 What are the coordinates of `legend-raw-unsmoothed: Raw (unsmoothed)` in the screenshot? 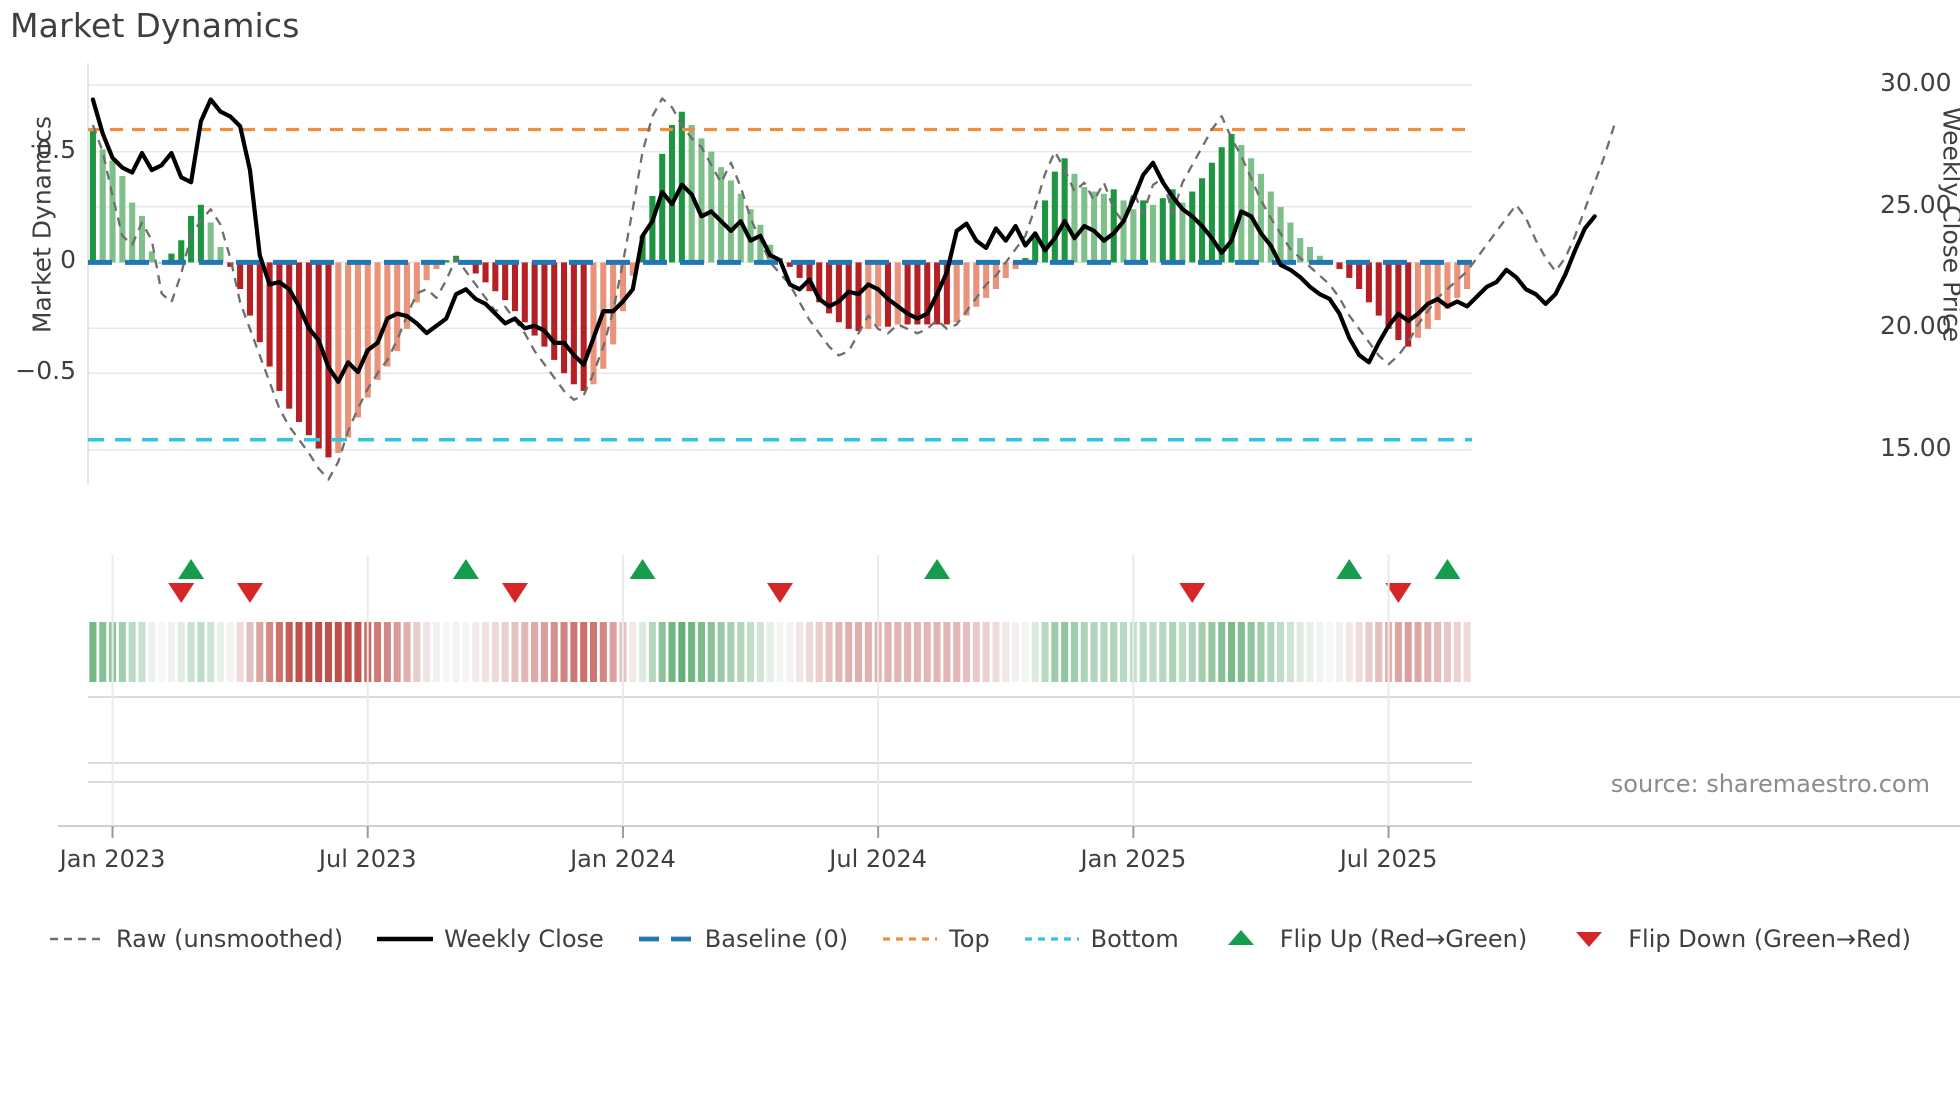 It's located at (196, 939).